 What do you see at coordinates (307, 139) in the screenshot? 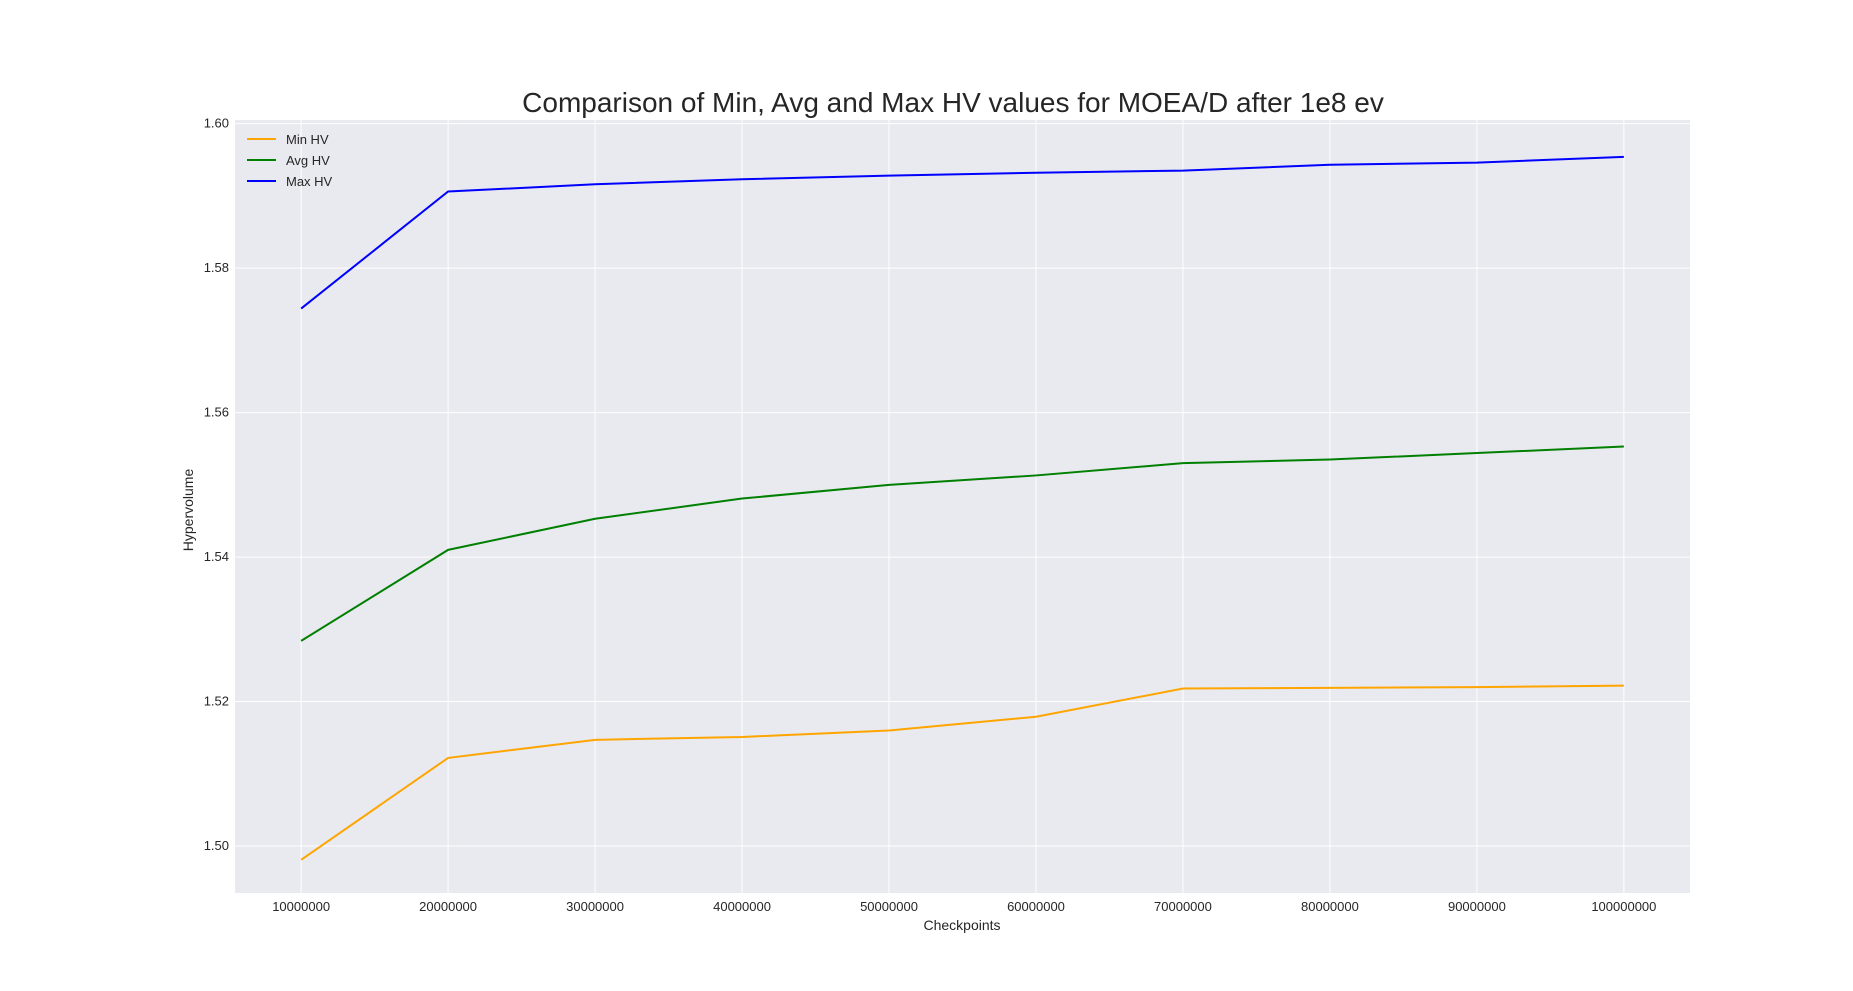
I see `legend-label: Min HV` at bounding box center [307, 139].